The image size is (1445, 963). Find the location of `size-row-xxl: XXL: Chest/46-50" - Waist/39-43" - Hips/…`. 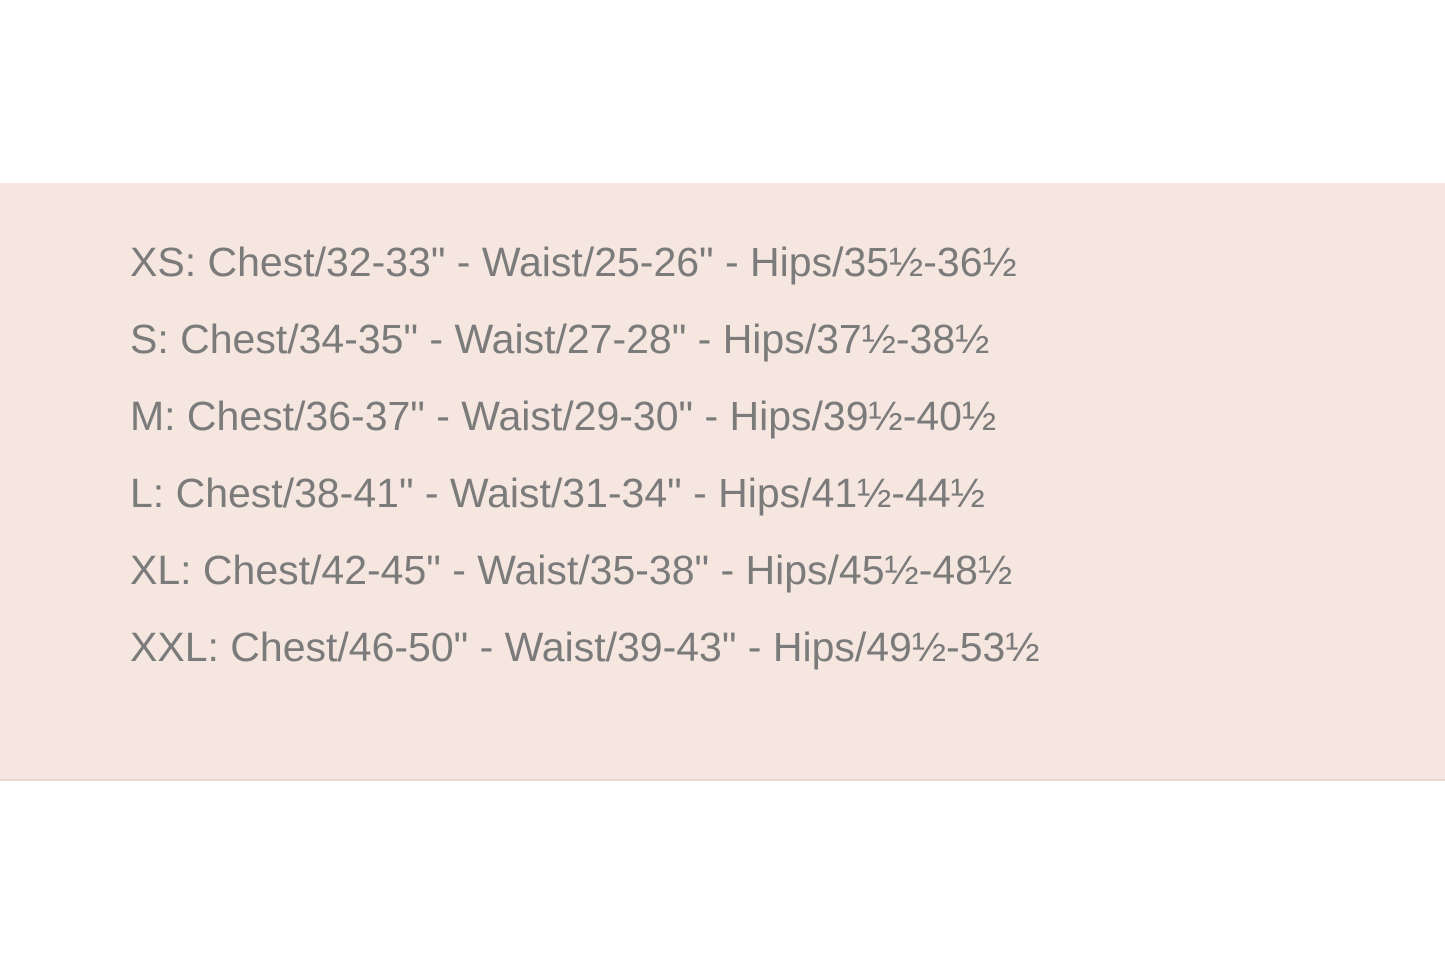

size-row-xxl: XXL: Chest/46-50" - Waist/39-43" - Hips/… is located at coordinates (585, 647).